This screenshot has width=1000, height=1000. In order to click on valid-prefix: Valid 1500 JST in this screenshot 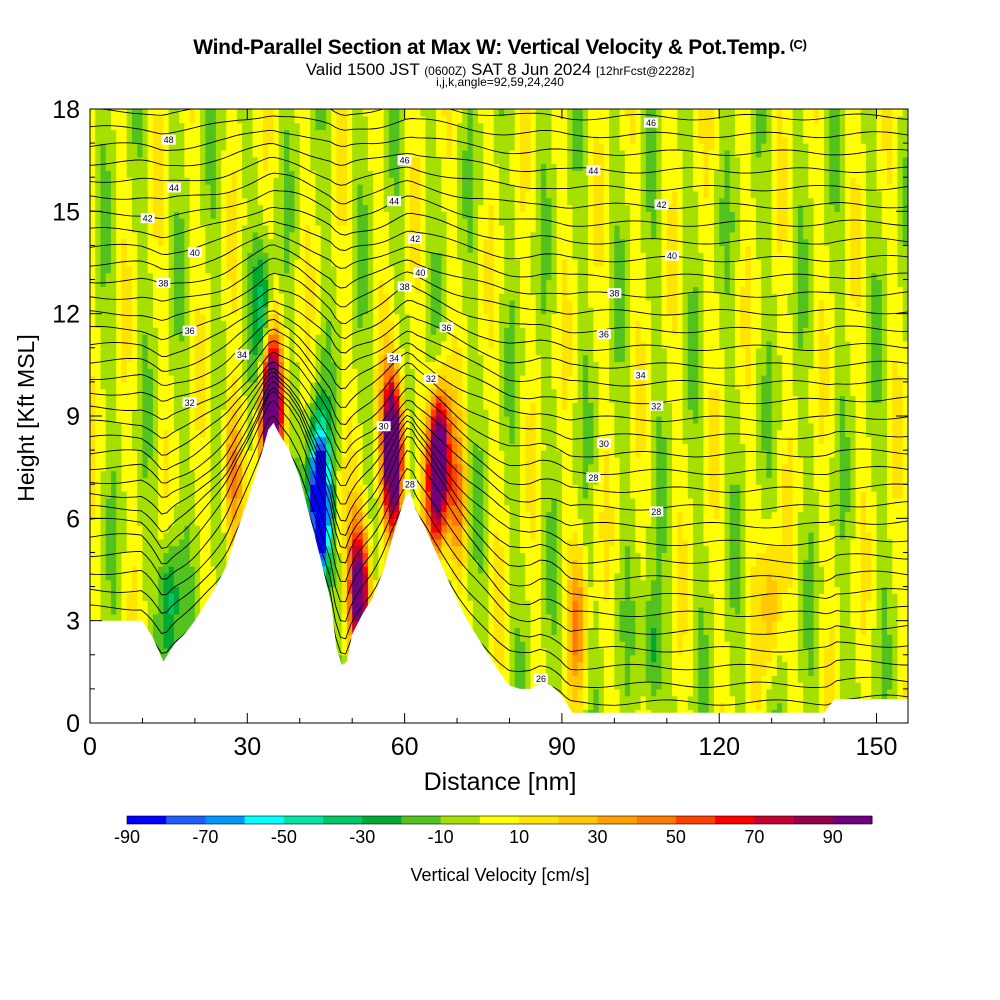, I will do `click(362, 69)`.